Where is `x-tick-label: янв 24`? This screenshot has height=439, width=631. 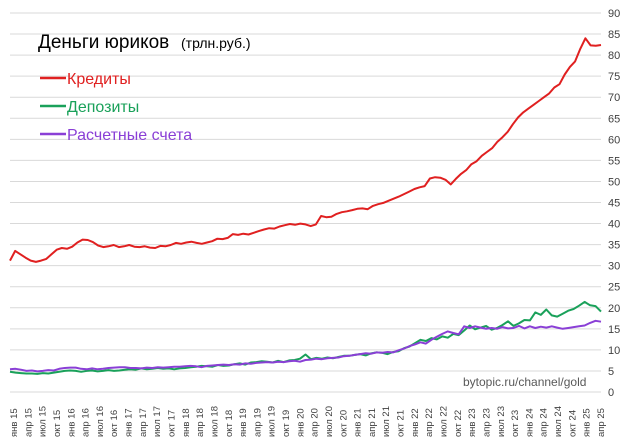
x-tick-label: янв 24 is located at coordinates (529, 422).